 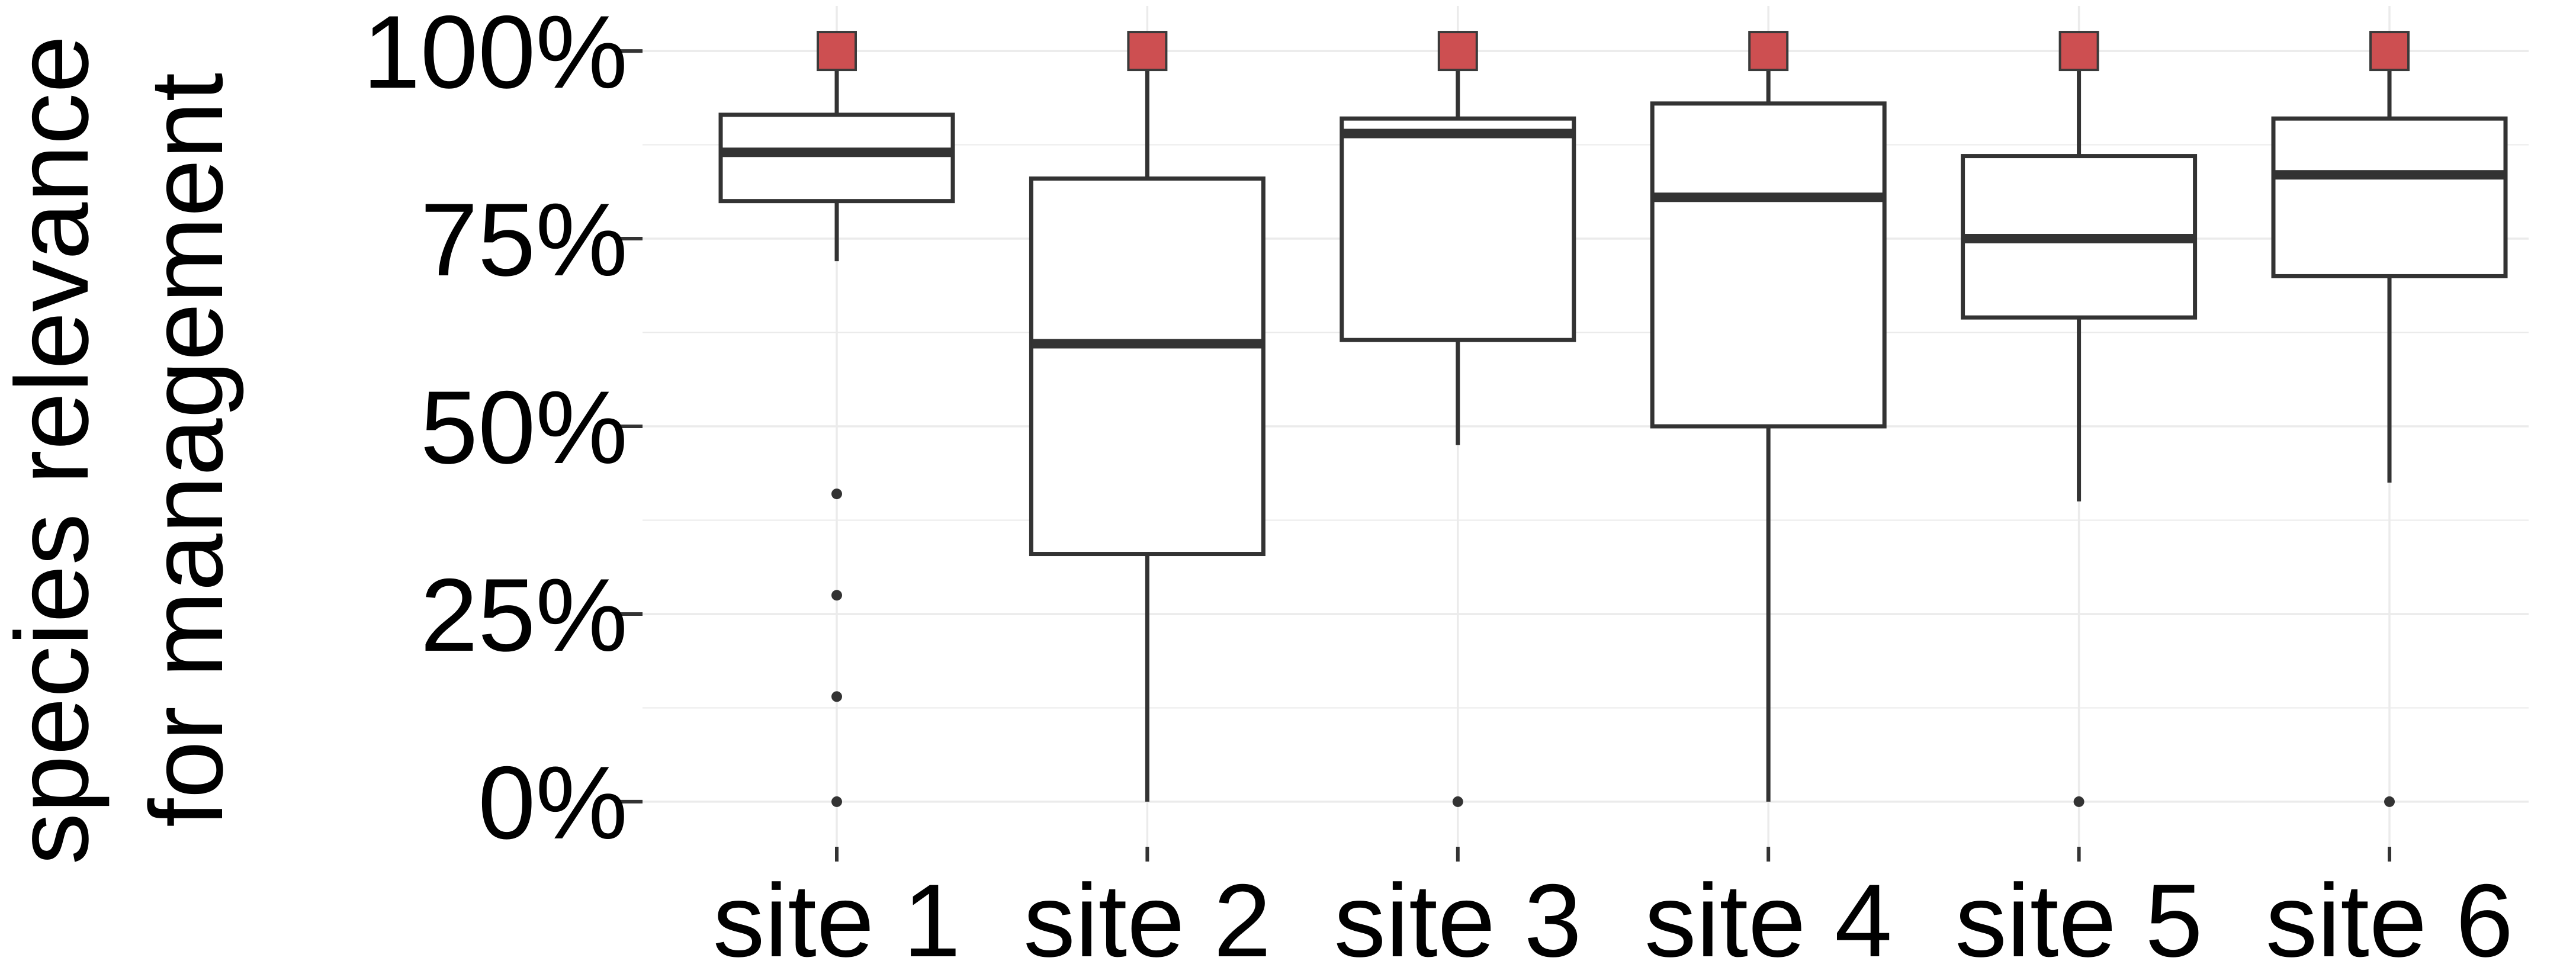 I want to click on x-tick-label: site 5, so click(x=2078, y=920).